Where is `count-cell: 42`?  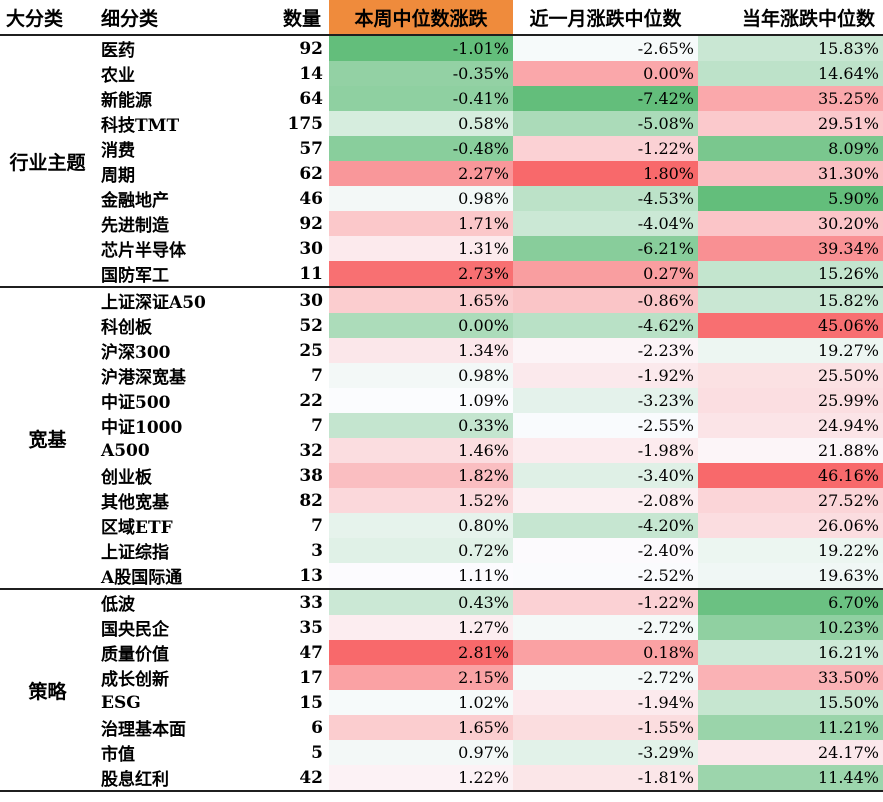
count-cell: 42 is located at coordinates (282, 778).